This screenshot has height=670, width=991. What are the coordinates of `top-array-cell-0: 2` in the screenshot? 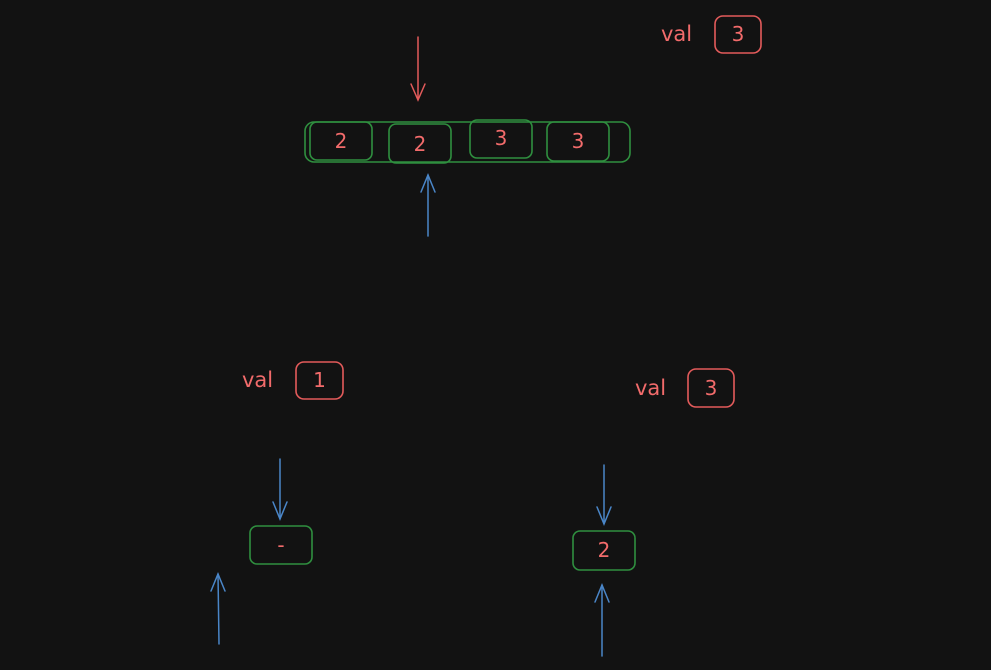 It's located at (341, 141).